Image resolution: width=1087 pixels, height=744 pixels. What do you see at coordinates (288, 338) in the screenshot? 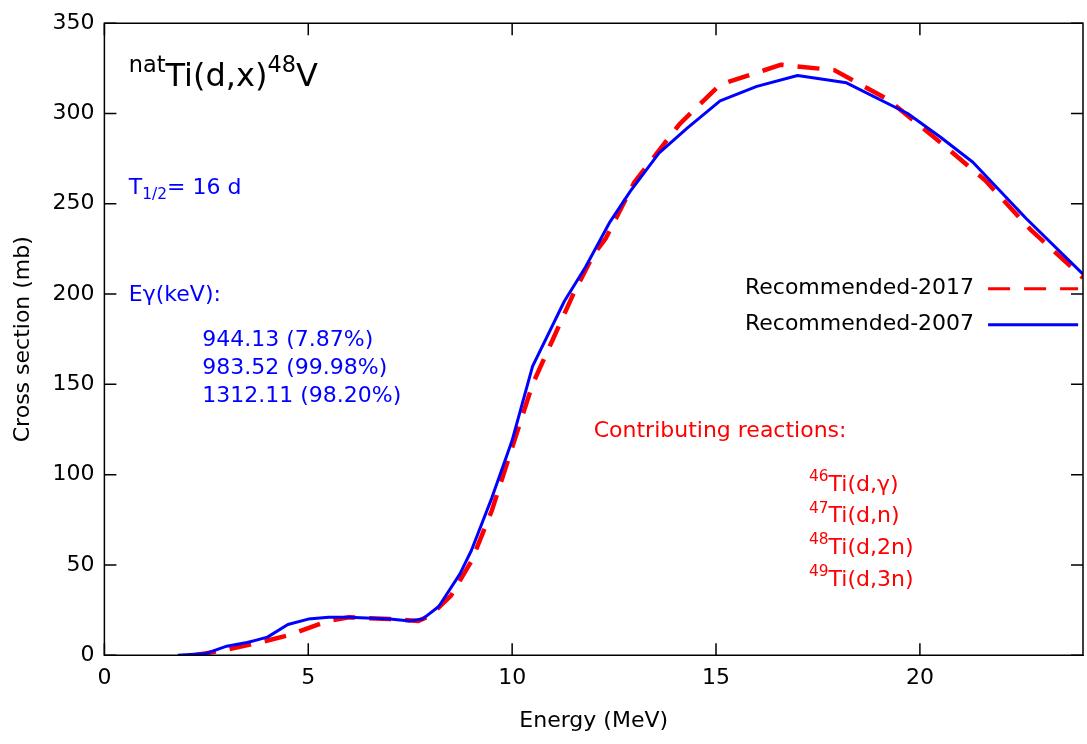
I see `annotation: 944.13 (7.87%)` at bounding box center [288, 338].